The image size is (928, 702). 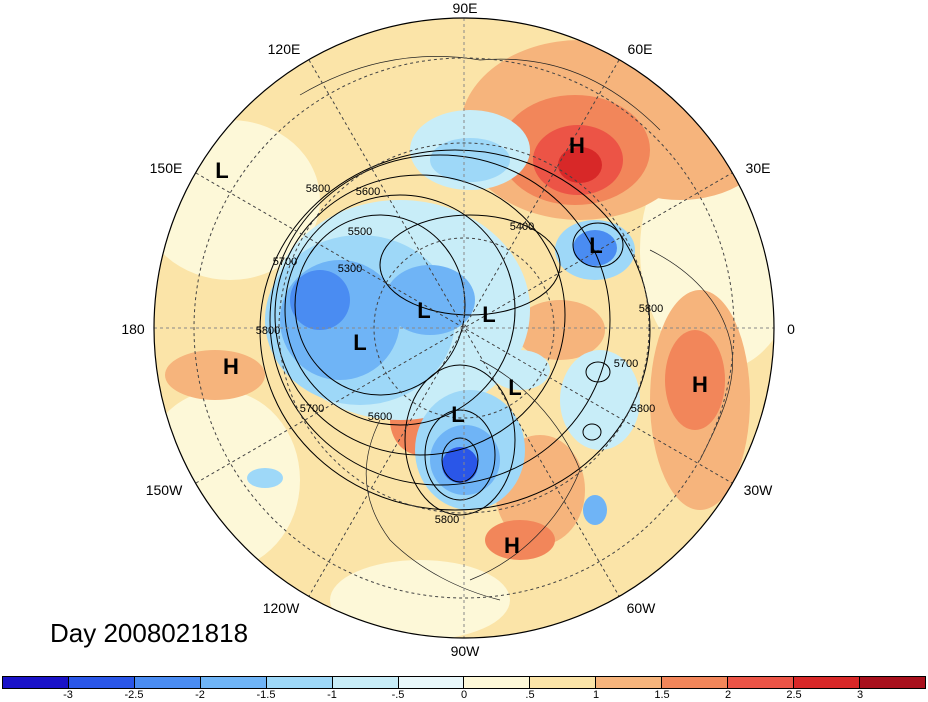 What do you see at coordinates (164, 490) in the screenshot?
I see `lon-label-150w: 150W` at bounding box center [164, 490].